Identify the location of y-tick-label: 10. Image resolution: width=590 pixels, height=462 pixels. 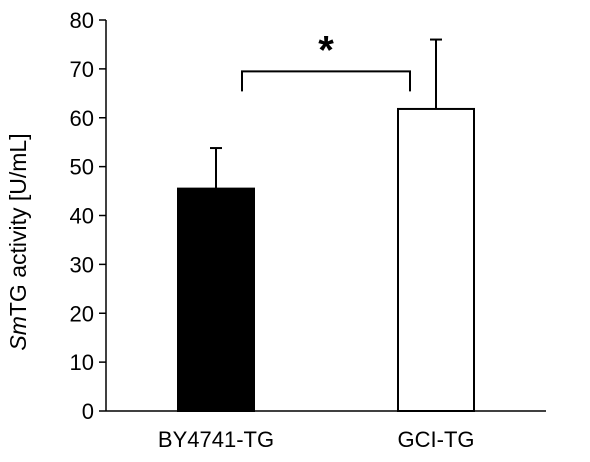
(82, 362).